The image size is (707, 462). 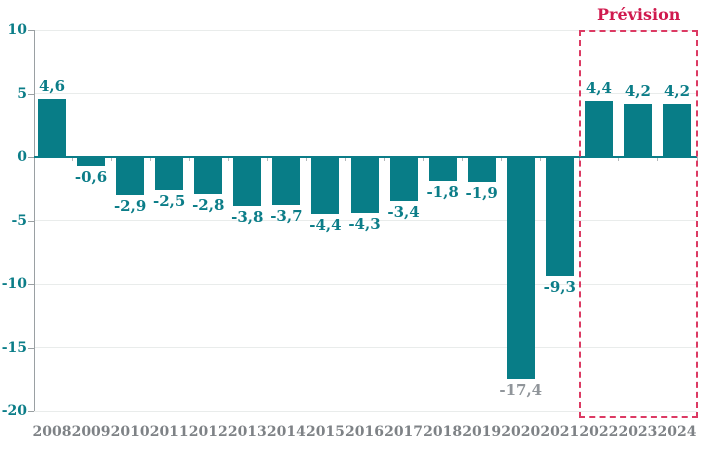 What do you see at coordinates (364, 223) in the screenshot?
I see `value-label-2016: -4,3` at bounding box center [364, 223].